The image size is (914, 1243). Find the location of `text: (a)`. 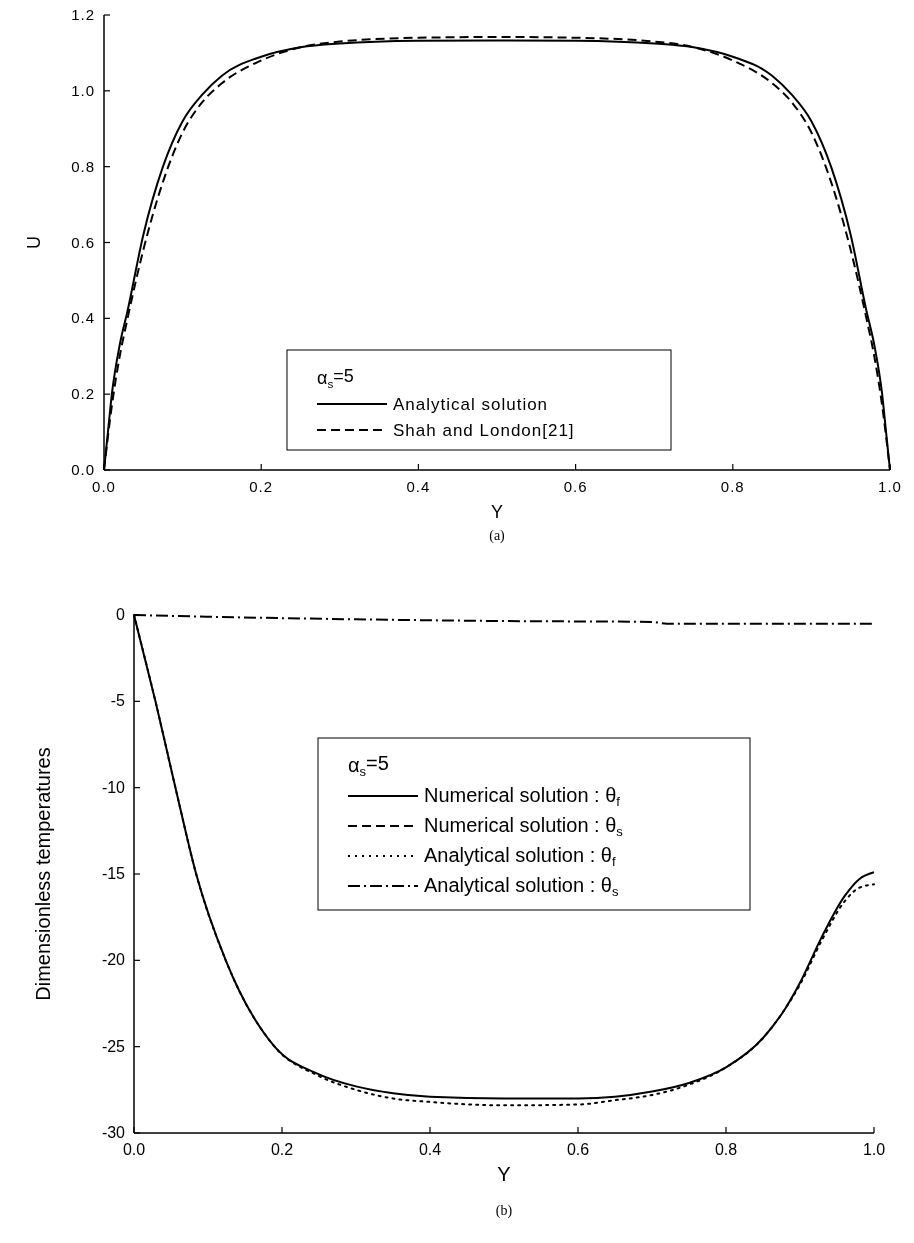

text: (a) is located at coordinates (497, 536).